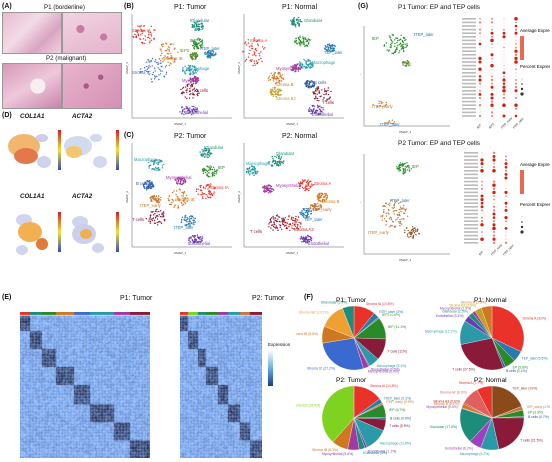  Describe the element at coordinates (221, 385) in the screenshot. I see `heatmap-p2-tumor` at that location.